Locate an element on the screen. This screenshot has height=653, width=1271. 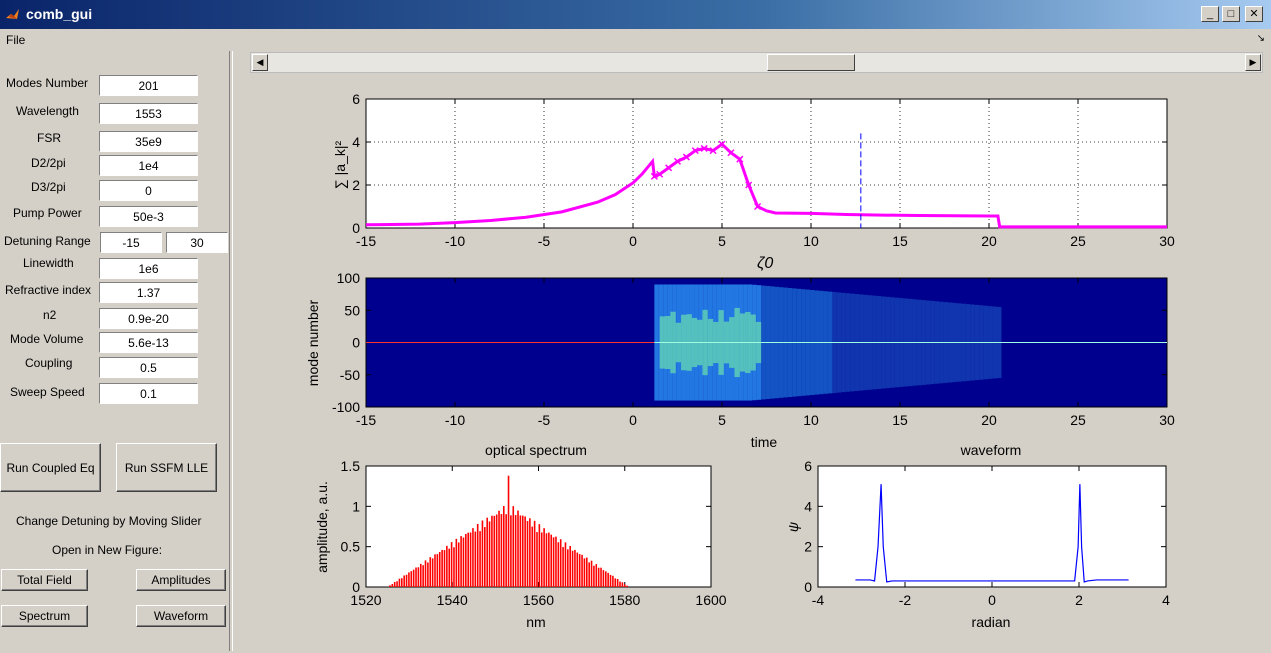
x-tick-label: 1600 is located at coordinates (710, 600).